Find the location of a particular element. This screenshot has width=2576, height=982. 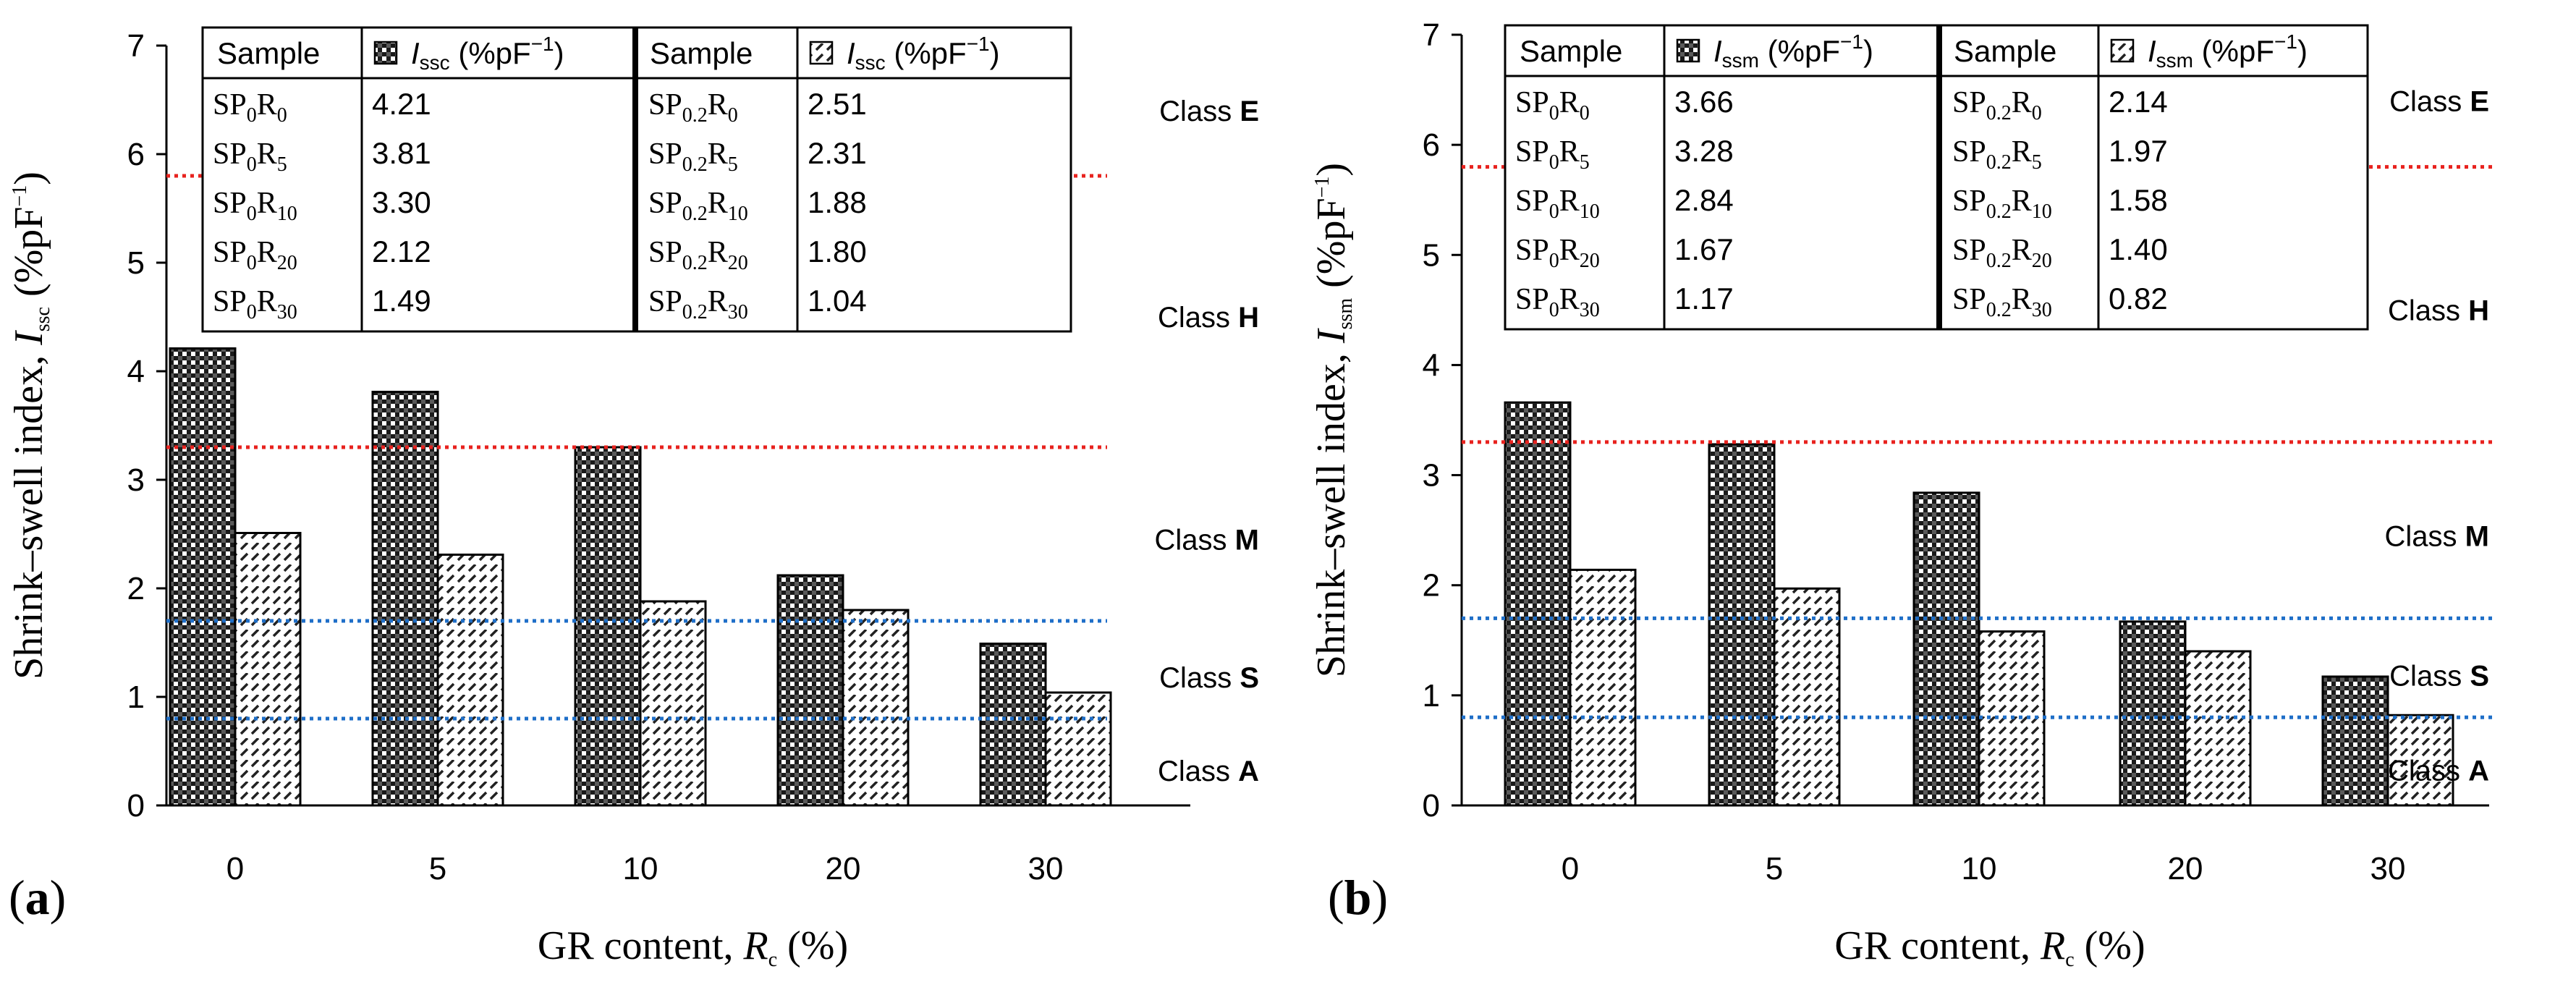

table-cell-value: 2.14 is located at coordinates (2138, 102).